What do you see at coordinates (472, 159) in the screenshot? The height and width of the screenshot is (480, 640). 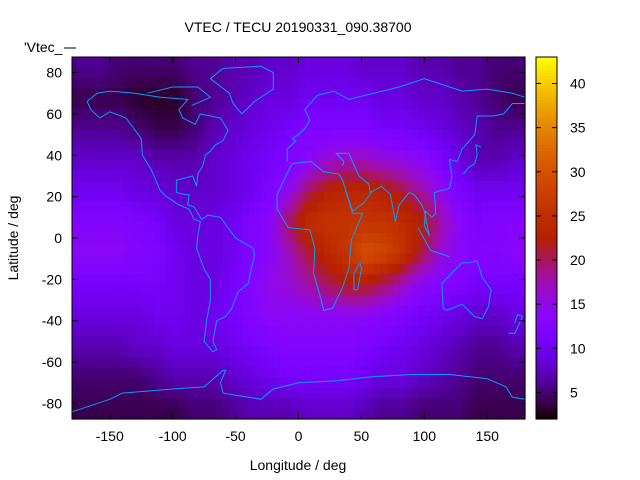 I see `coastline` at bounding box center [472, 159].